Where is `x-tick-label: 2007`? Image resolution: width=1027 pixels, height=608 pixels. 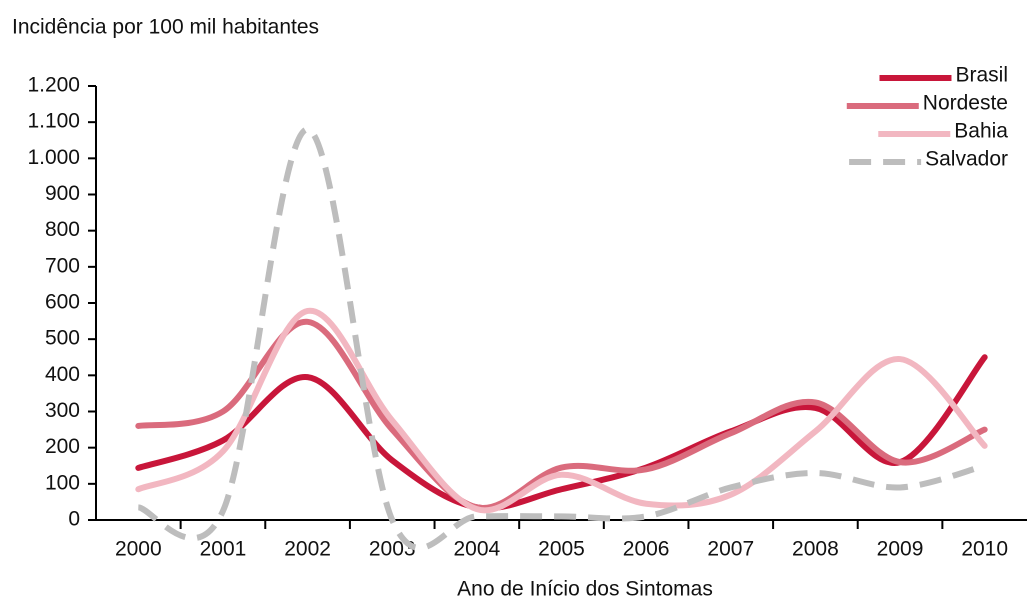 x-tick-label: 2007 is located at coordinates (730, 549).